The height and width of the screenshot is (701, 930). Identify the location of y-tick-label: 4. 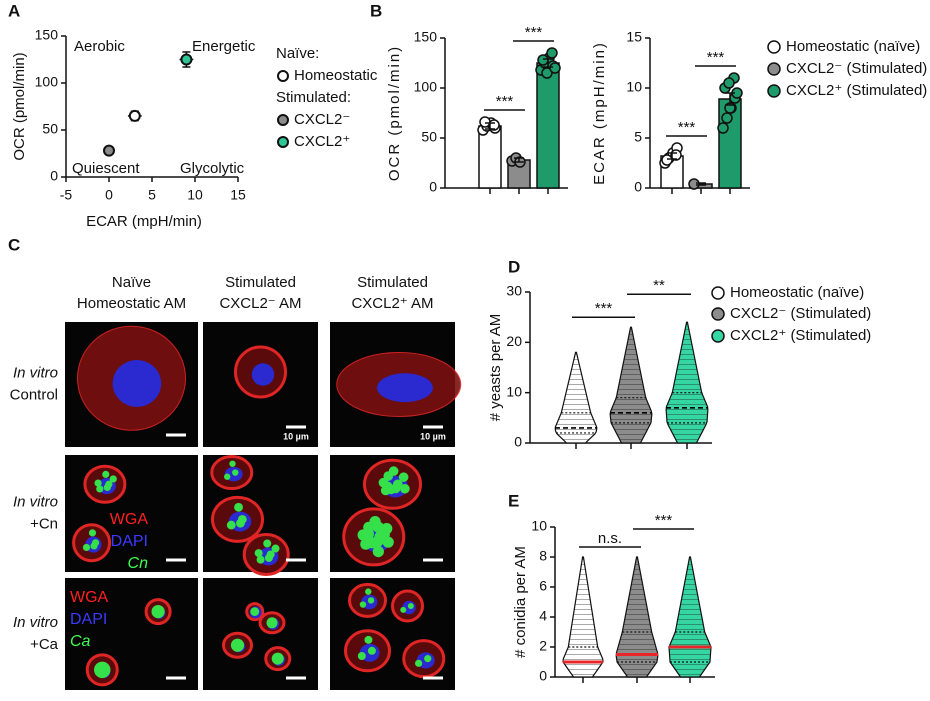
(543, 616).